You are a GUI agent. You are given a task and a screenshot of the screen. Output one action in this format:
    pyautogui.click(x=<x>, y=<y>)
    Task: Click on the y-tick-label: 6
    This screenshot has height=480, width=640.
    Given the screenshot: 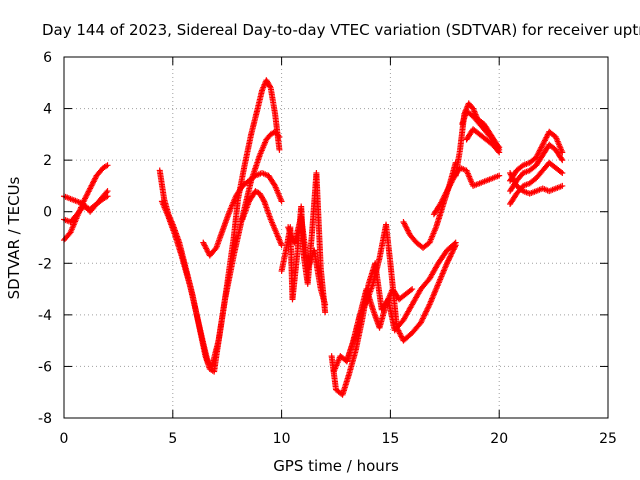 What is the action you would take?
    pyautogui.click(x=47, y=58)
    